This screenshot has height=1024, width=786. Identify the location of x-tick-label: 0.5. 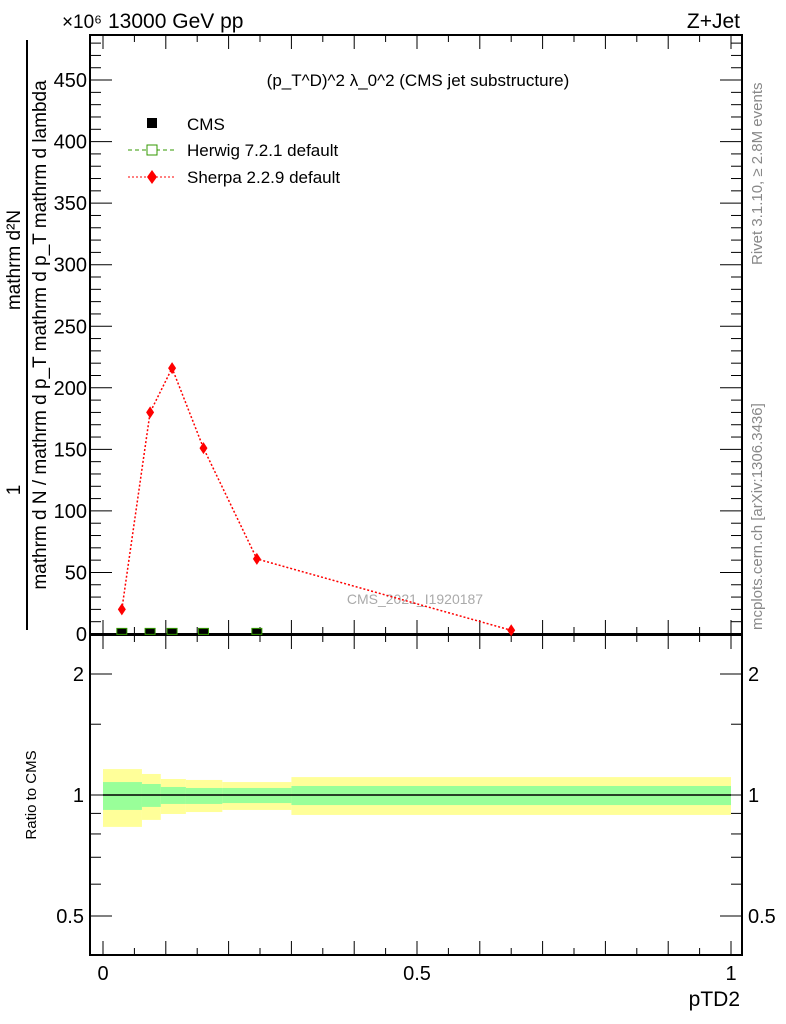
(417, 974).